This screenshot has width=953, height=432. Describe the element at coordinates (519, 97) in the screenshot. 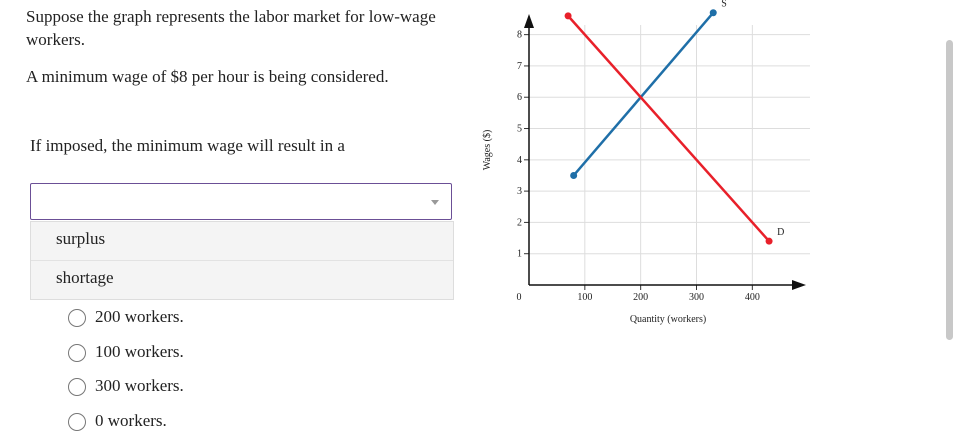

I see `y-tick-label: 6` at that location.